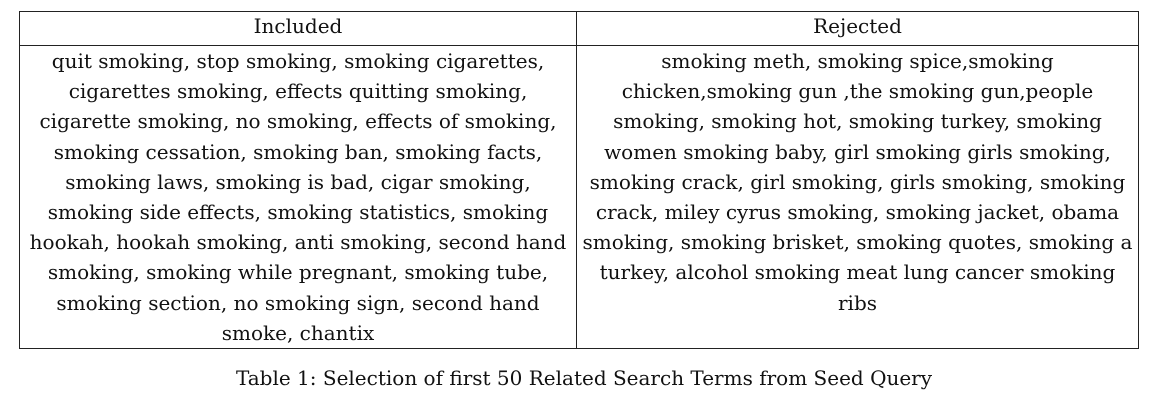 The image size is (1168, 418). What do you see at coordinates (298, 26) in the screenshot?
I see `header-included: Included` at bounding box center [298, 26].